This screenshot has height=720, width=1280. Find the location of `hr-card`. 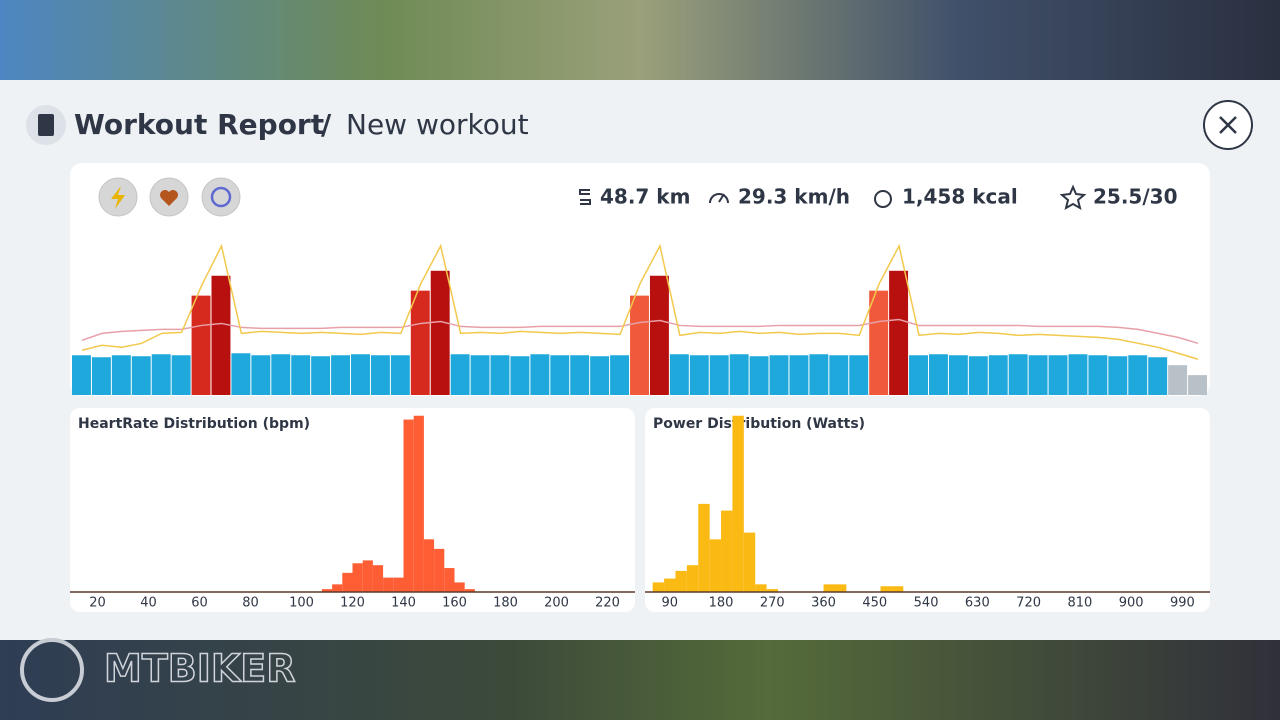

hr-card is located at coordinates (352, 510).